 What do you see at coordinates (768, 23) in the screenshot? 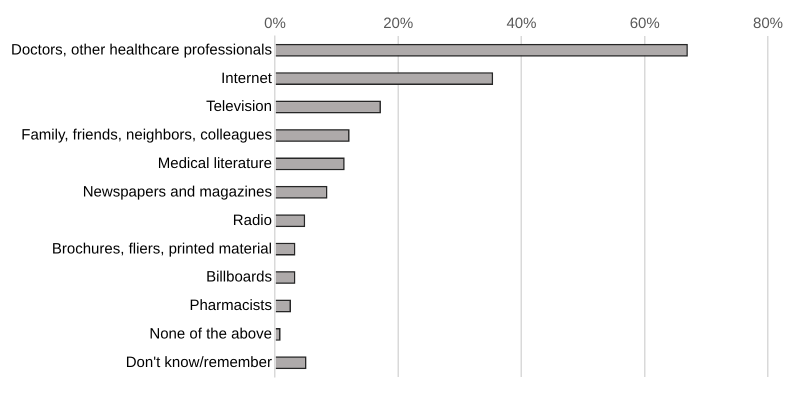
I see `x-tick-label: 80%` at bounding box center [768, 23].